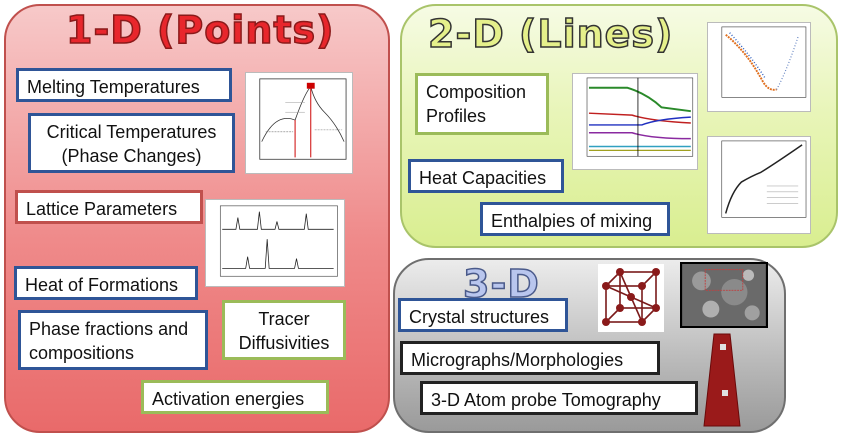 The width and height of the screenshot is (846, 439). I want to click on box-label-line2: compositions, so click(82, 353).